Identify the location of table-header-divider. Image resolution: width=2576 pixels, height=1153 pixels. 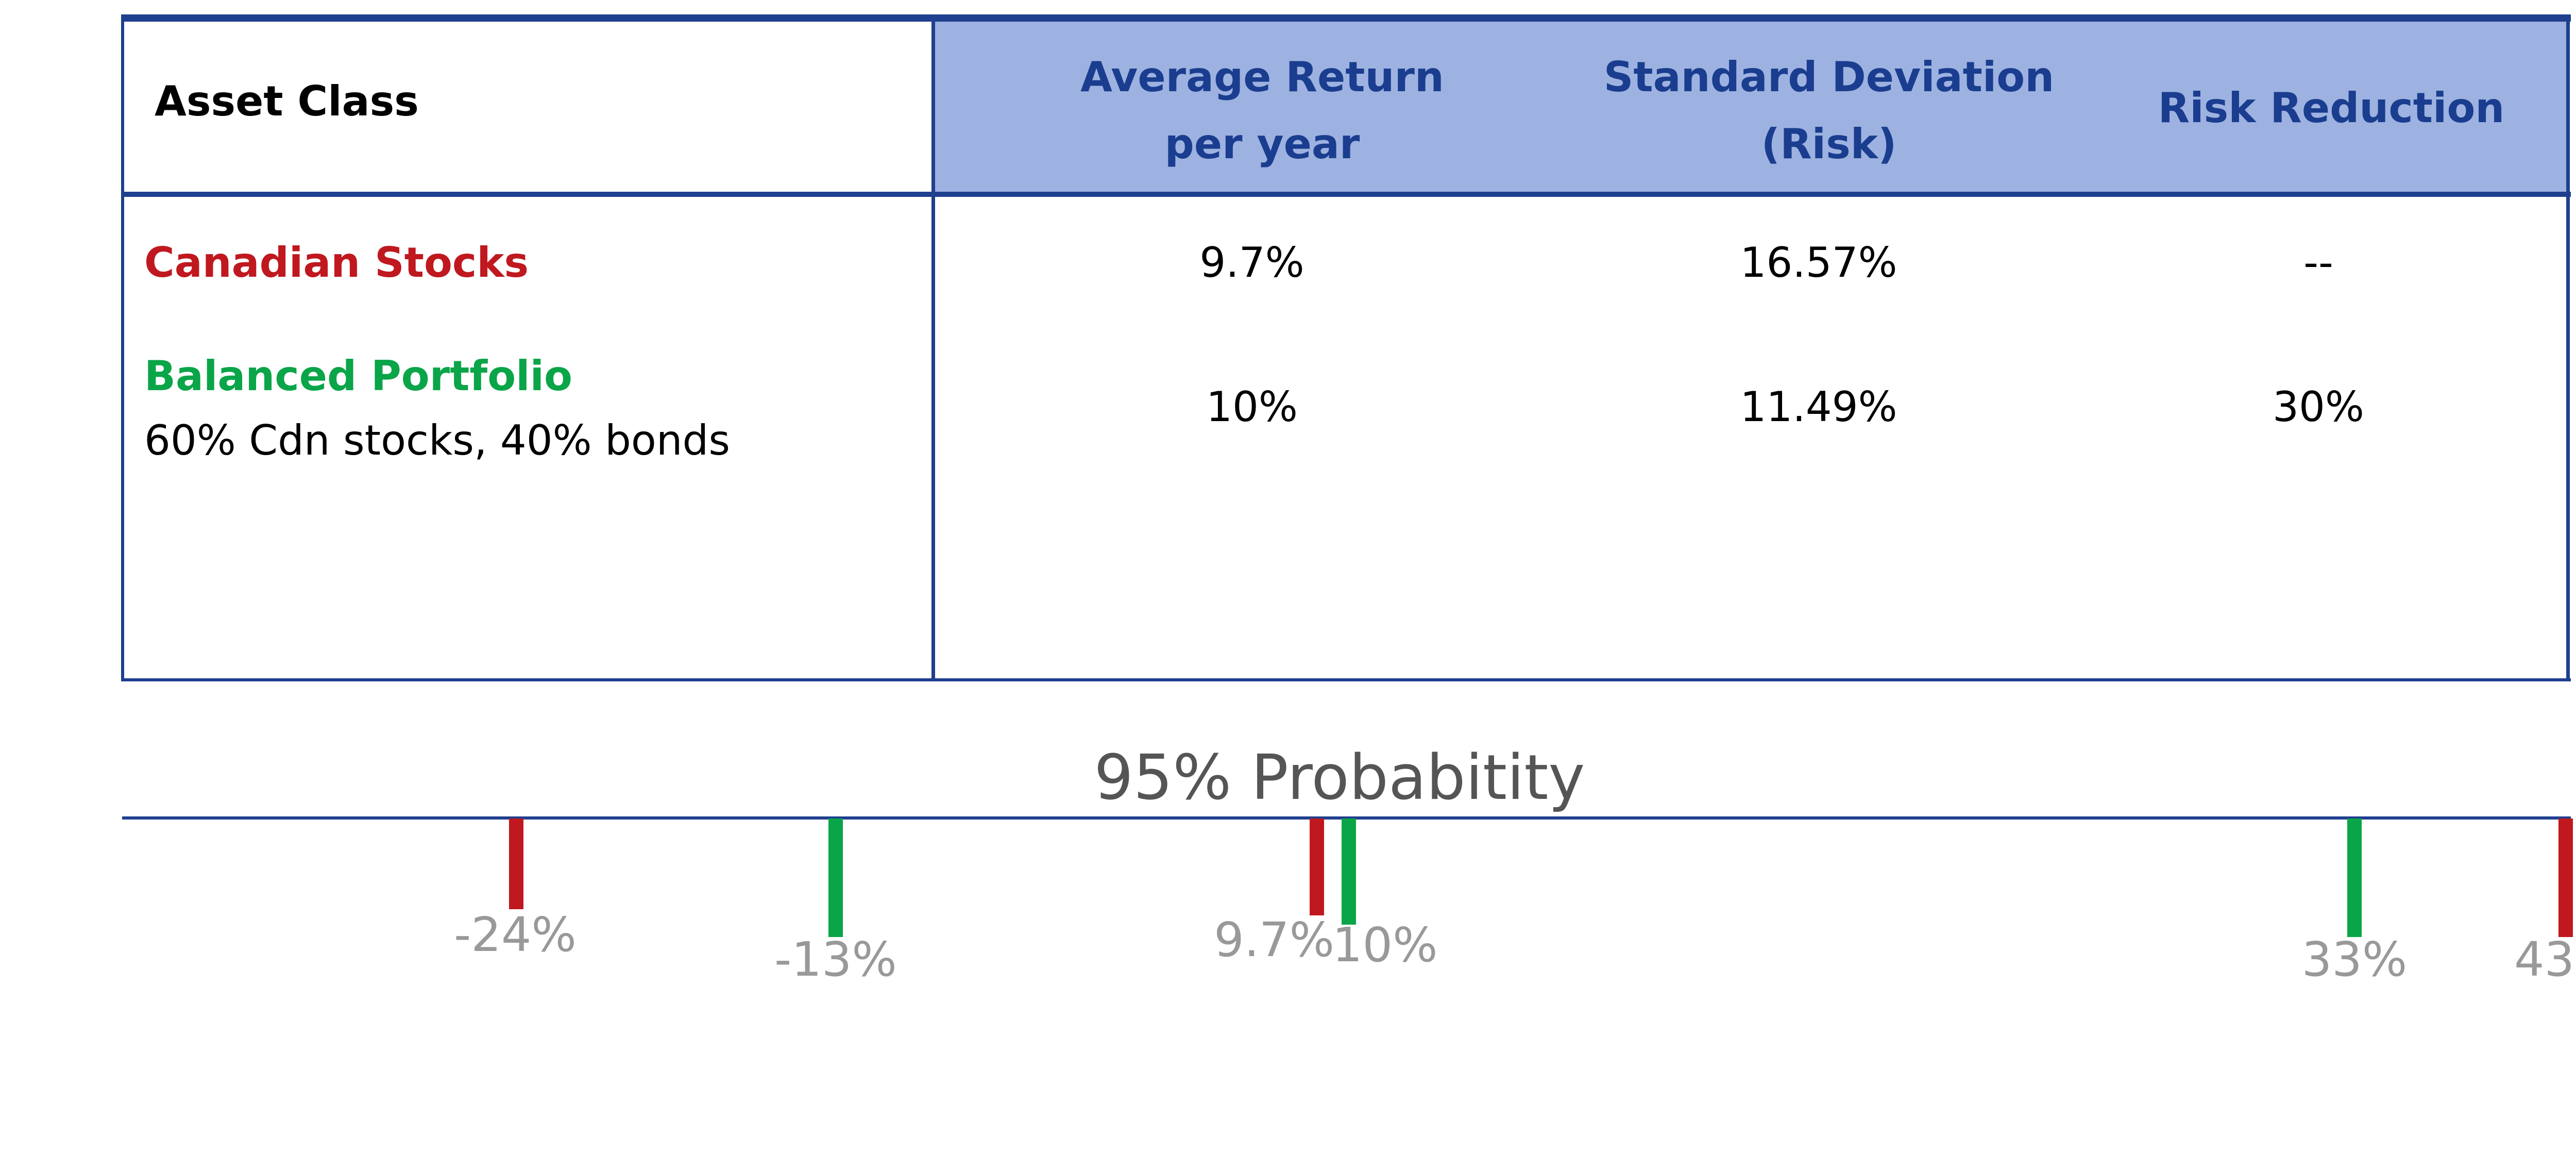
(1346, 194).